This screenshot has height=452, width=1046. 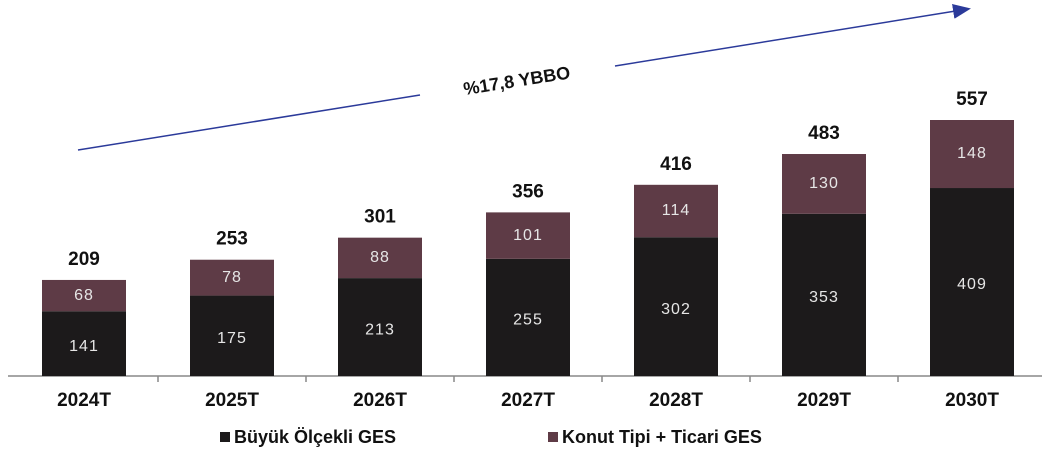 I want to click on segment-label: 353, so click(x=824, y=297).